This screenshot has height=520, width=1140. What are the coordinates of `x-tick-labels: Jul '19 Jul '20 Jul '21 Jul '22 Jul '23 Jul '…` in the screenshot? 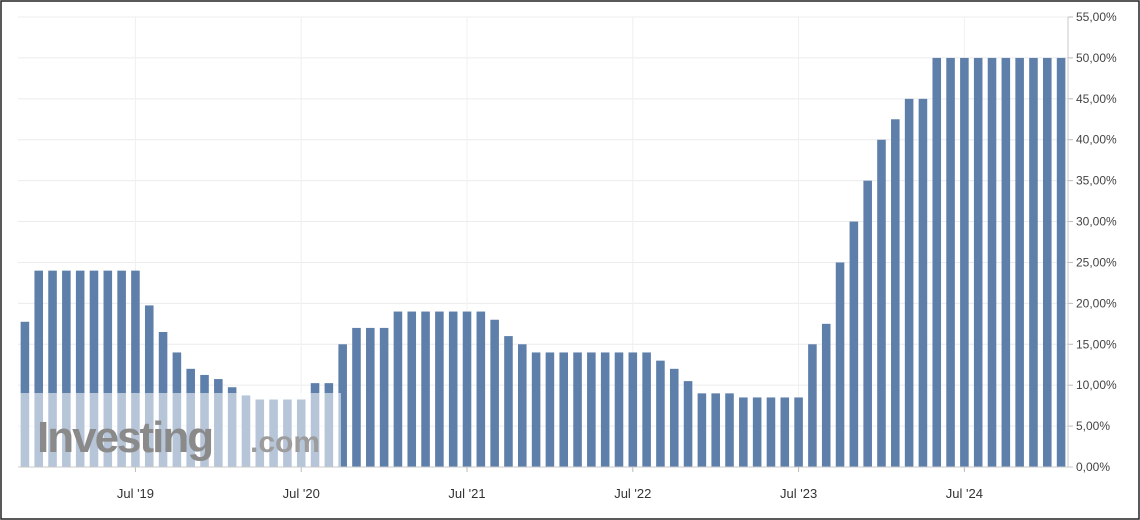 It's located at (550, 493).